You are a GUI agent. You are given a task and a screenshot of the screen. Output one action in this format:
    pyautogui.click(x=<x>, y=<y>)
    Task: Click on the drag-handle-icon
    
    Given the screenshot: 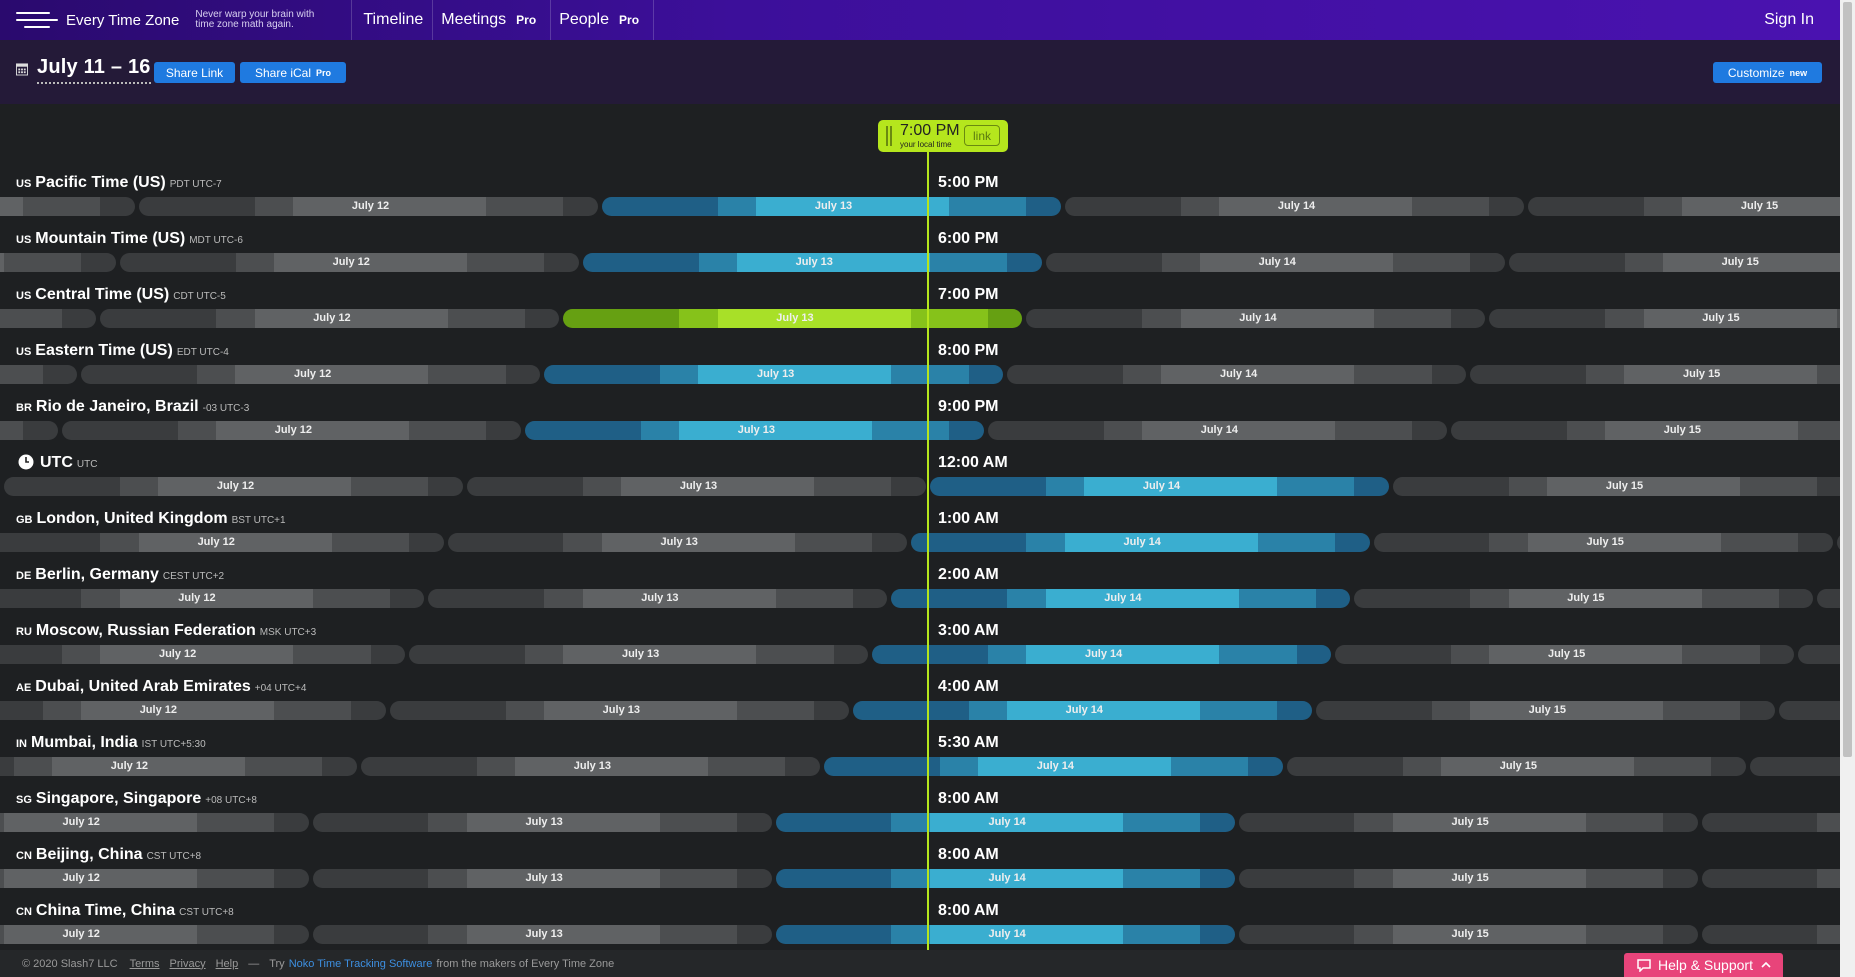 What is the action you would take?
    pyautogui.click(x=889, y=136)
    